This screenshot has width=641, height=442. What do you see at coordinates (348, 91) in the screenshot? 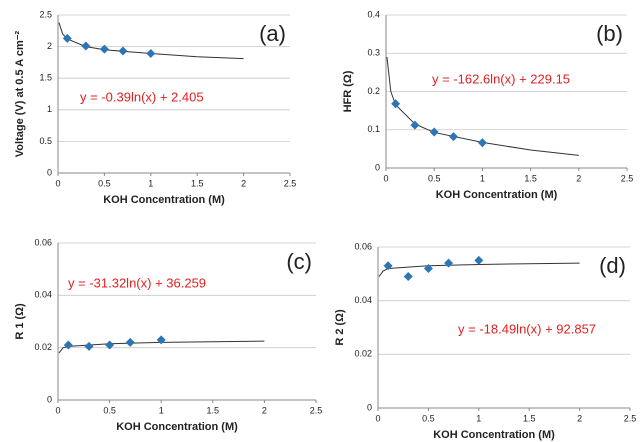
I see `y-axis-title: HFR (Ω)` at bounding box center [348, 91].